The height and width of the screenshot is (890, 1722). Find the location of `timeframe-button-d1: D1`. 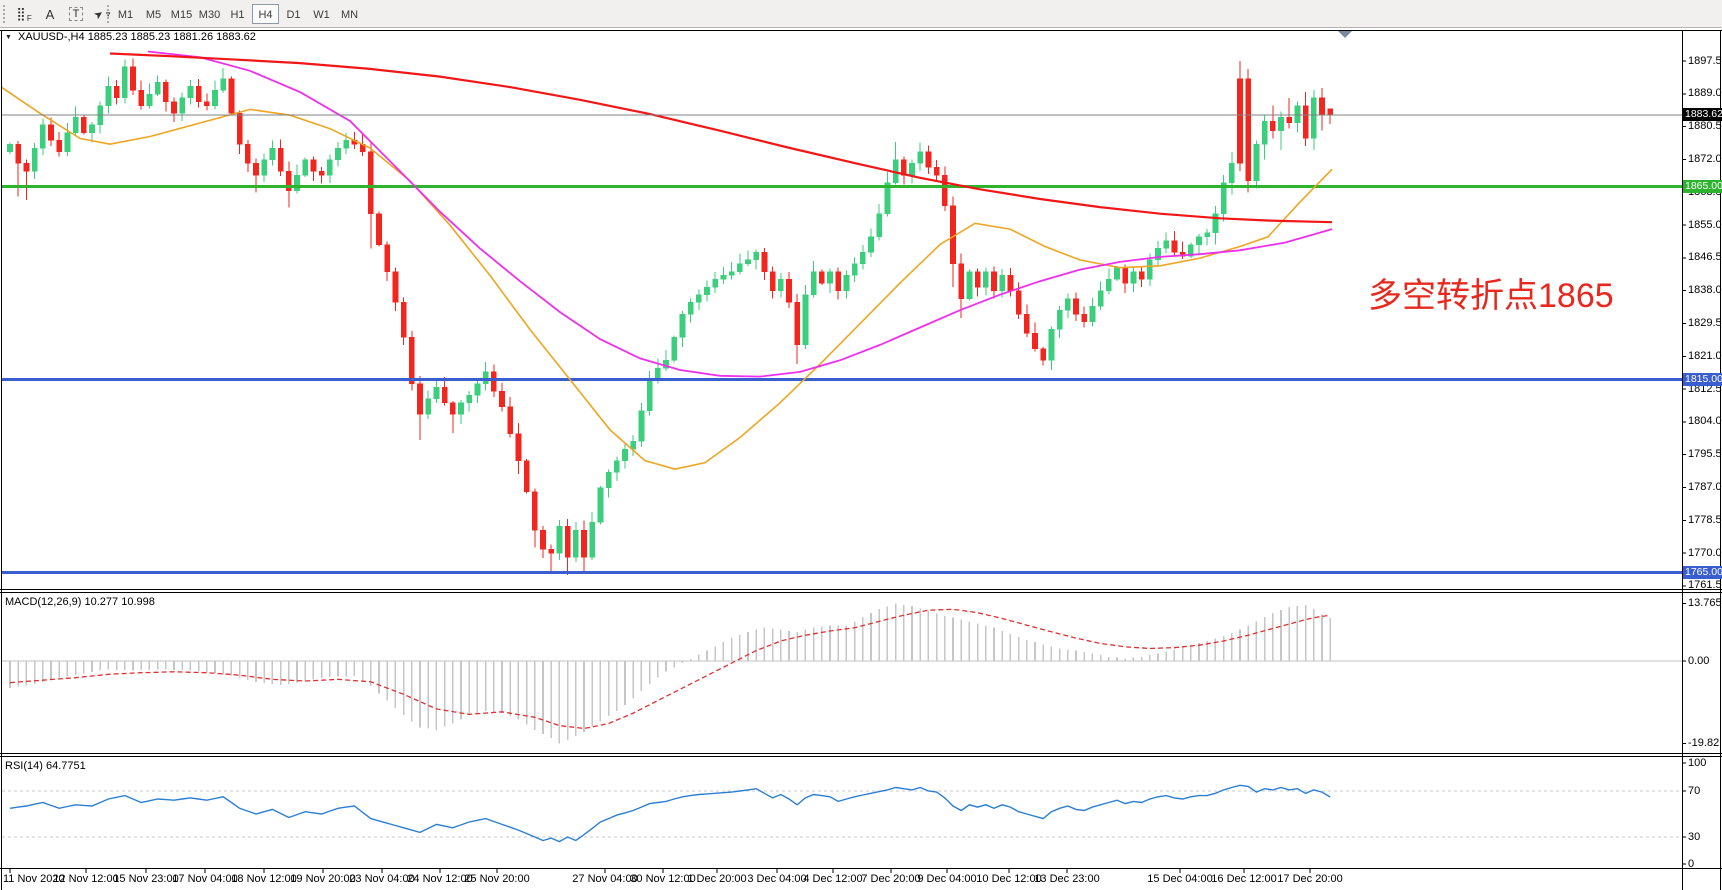

timeframe-button-d1: D1 is located at coordinates (293, 15).